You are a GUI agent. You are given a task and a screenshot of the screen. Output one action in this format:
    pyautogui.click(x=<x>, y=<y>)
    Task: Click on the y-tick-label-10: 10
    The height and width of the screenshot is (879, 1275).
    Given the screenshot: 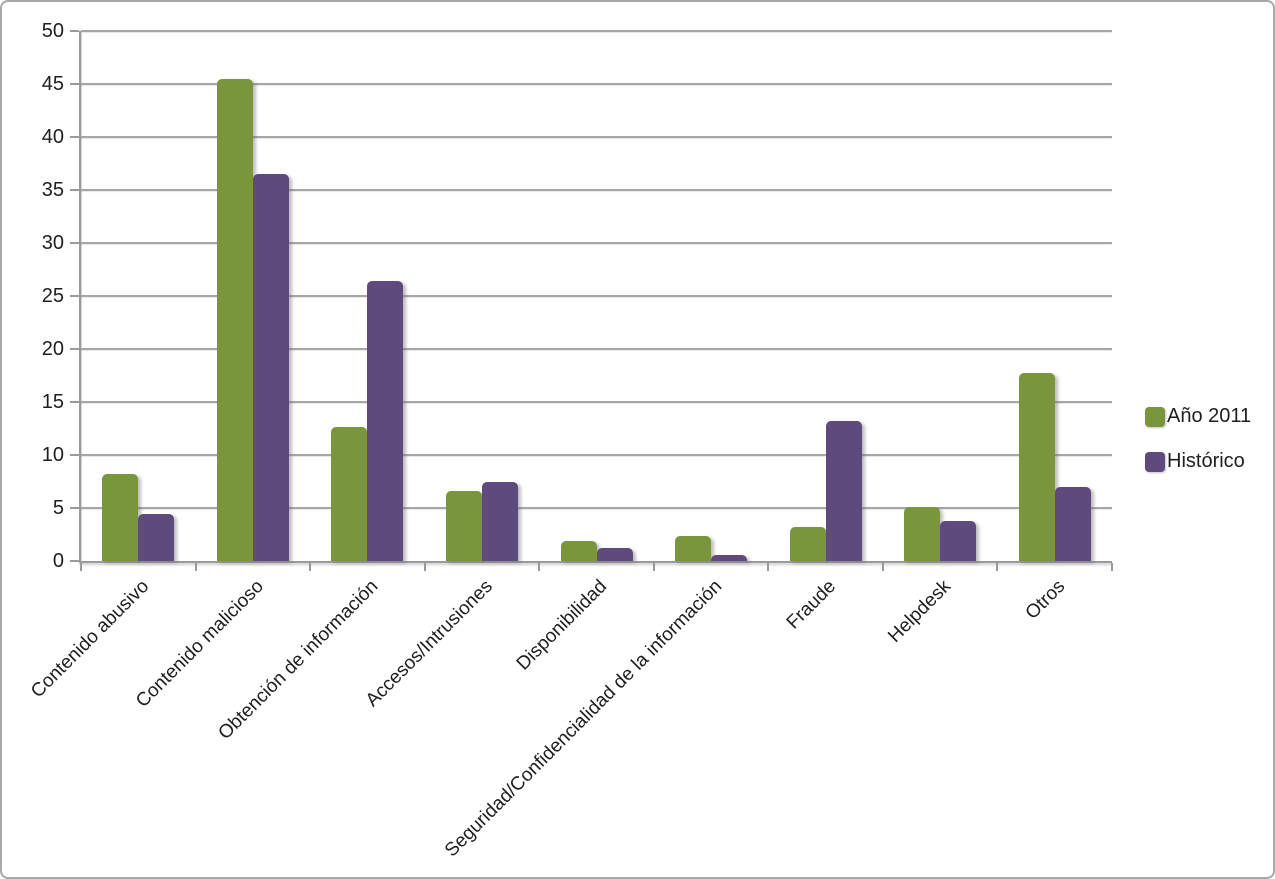 What is the action you would take?
    pyautogui.click(x=52, y=455)
    